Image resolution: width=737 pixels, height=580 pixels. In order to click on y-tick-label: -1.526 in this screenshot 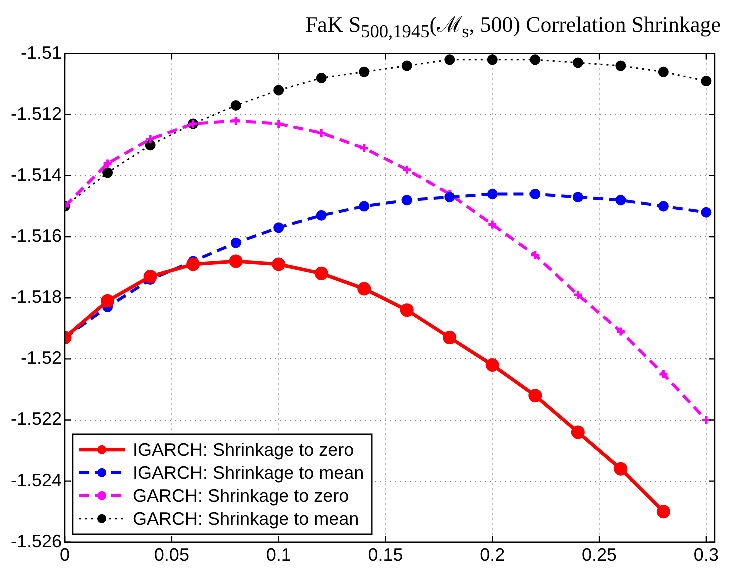, I will do `click(36, 541)`.